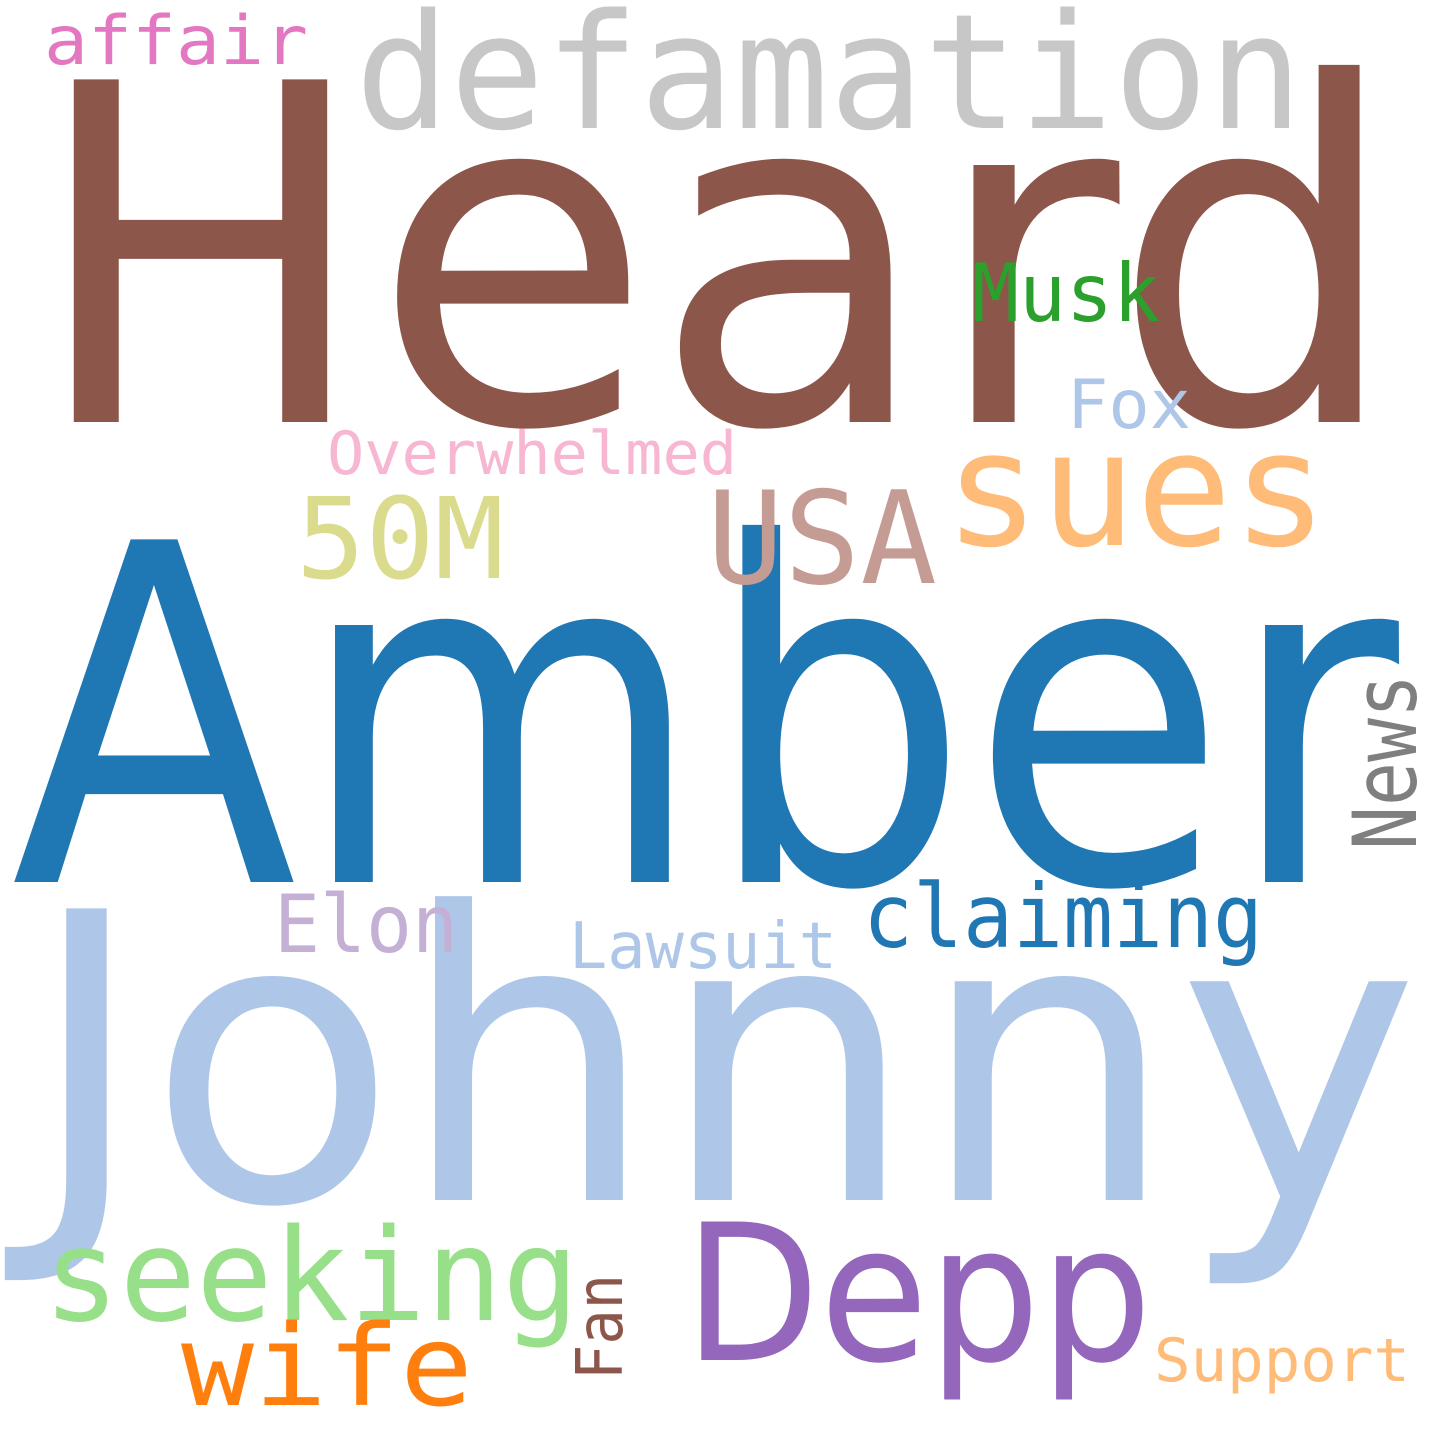  Describe the element at coordinates (1063, 916) in the screenshot. I see `word-claiming: claiming` at that location.